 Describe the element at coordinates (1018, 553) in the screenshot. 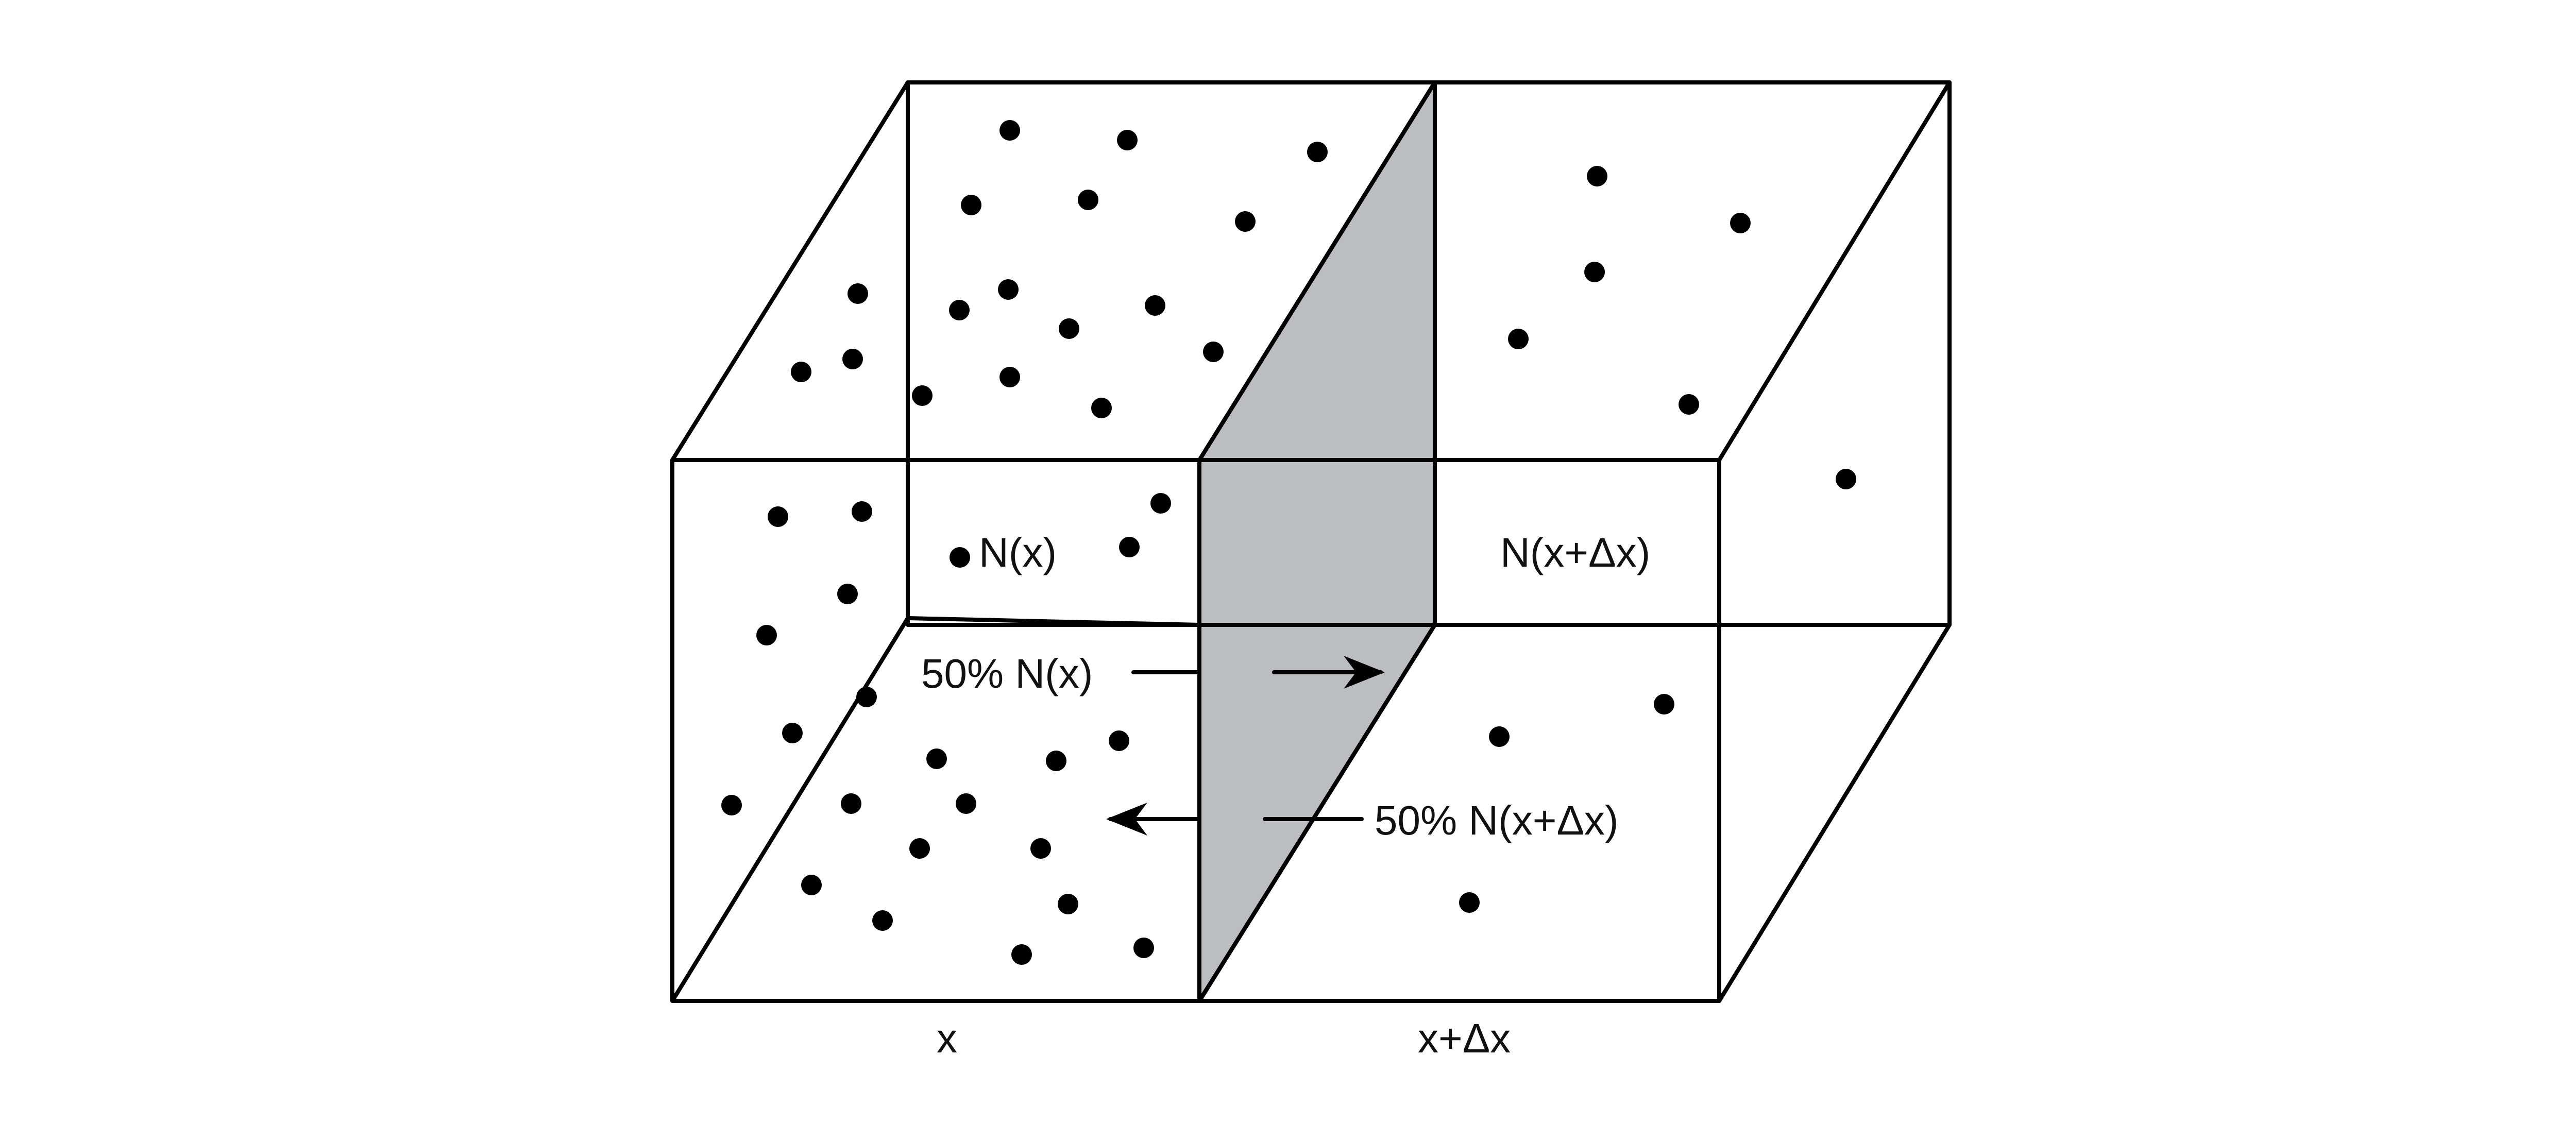

I see `label-n-x: N(x)` at that location.